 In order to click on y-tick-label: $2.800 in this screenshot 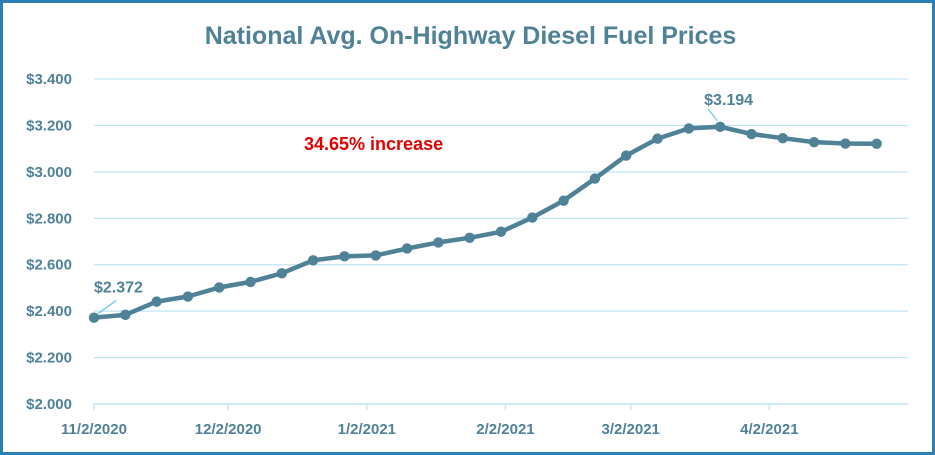, I will do `click(49, 218)`.